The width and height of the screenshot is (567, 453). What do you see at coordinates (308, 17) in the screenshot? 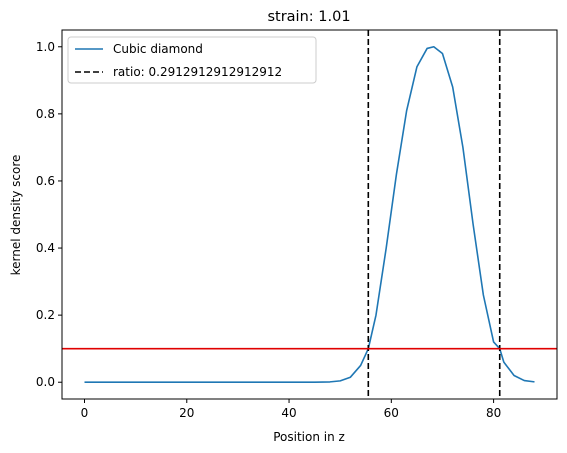
I see `chart-title: strain: 1.01` at bounding box center [308, 17].